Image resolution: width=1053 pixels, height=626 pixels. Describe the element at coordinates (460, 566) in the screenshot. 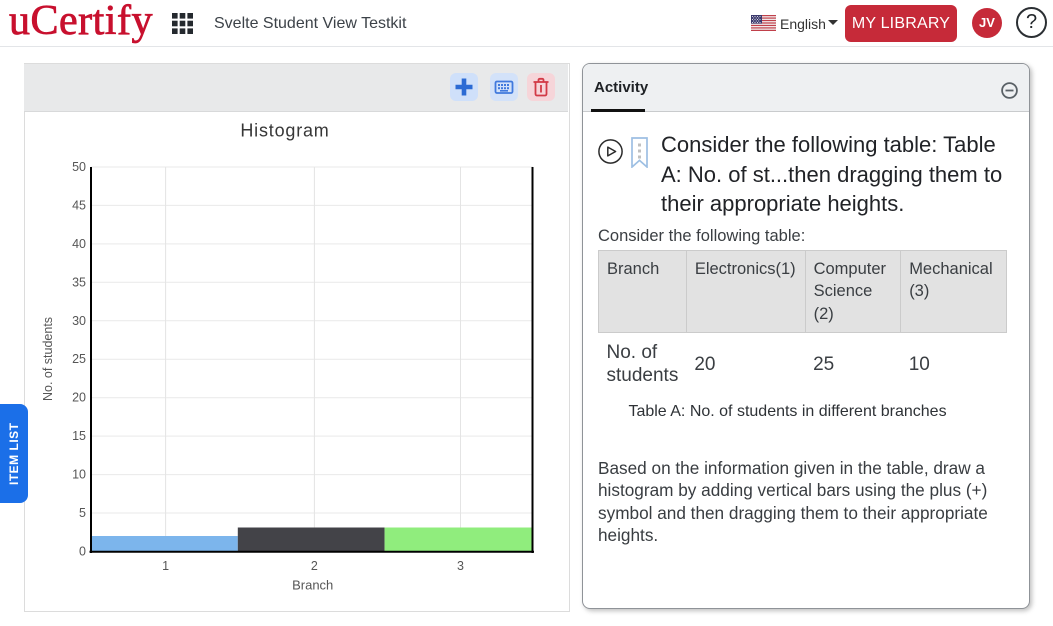

I see `svg-text: 3` at that location.